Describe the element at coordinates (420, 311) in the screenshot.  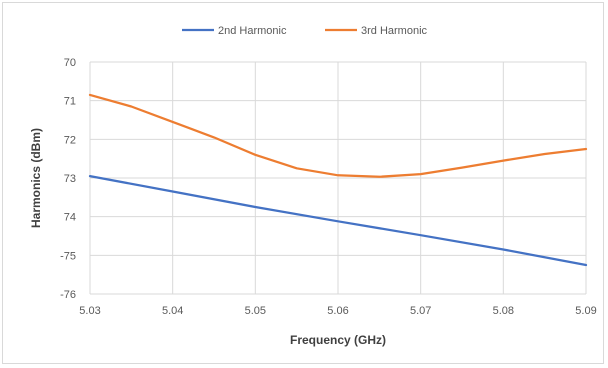
I see `x-tick-label: 5.07` at that location.